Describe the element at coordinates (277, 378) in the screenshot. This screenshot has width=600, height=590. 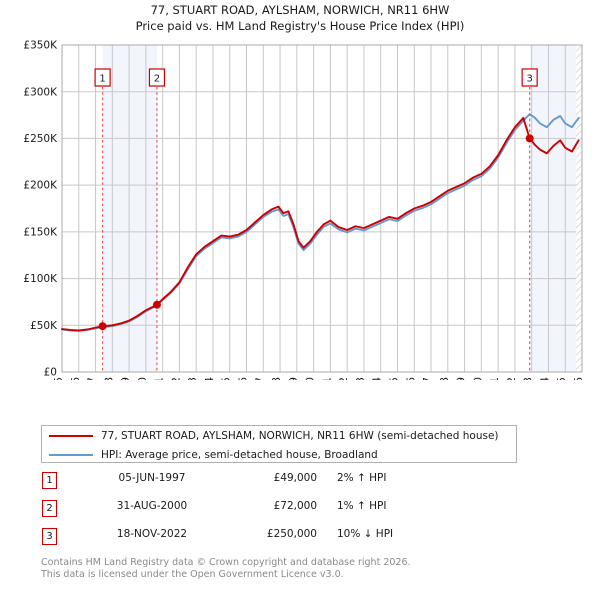
I see `x-axis-tick-label: 2008` at that location.